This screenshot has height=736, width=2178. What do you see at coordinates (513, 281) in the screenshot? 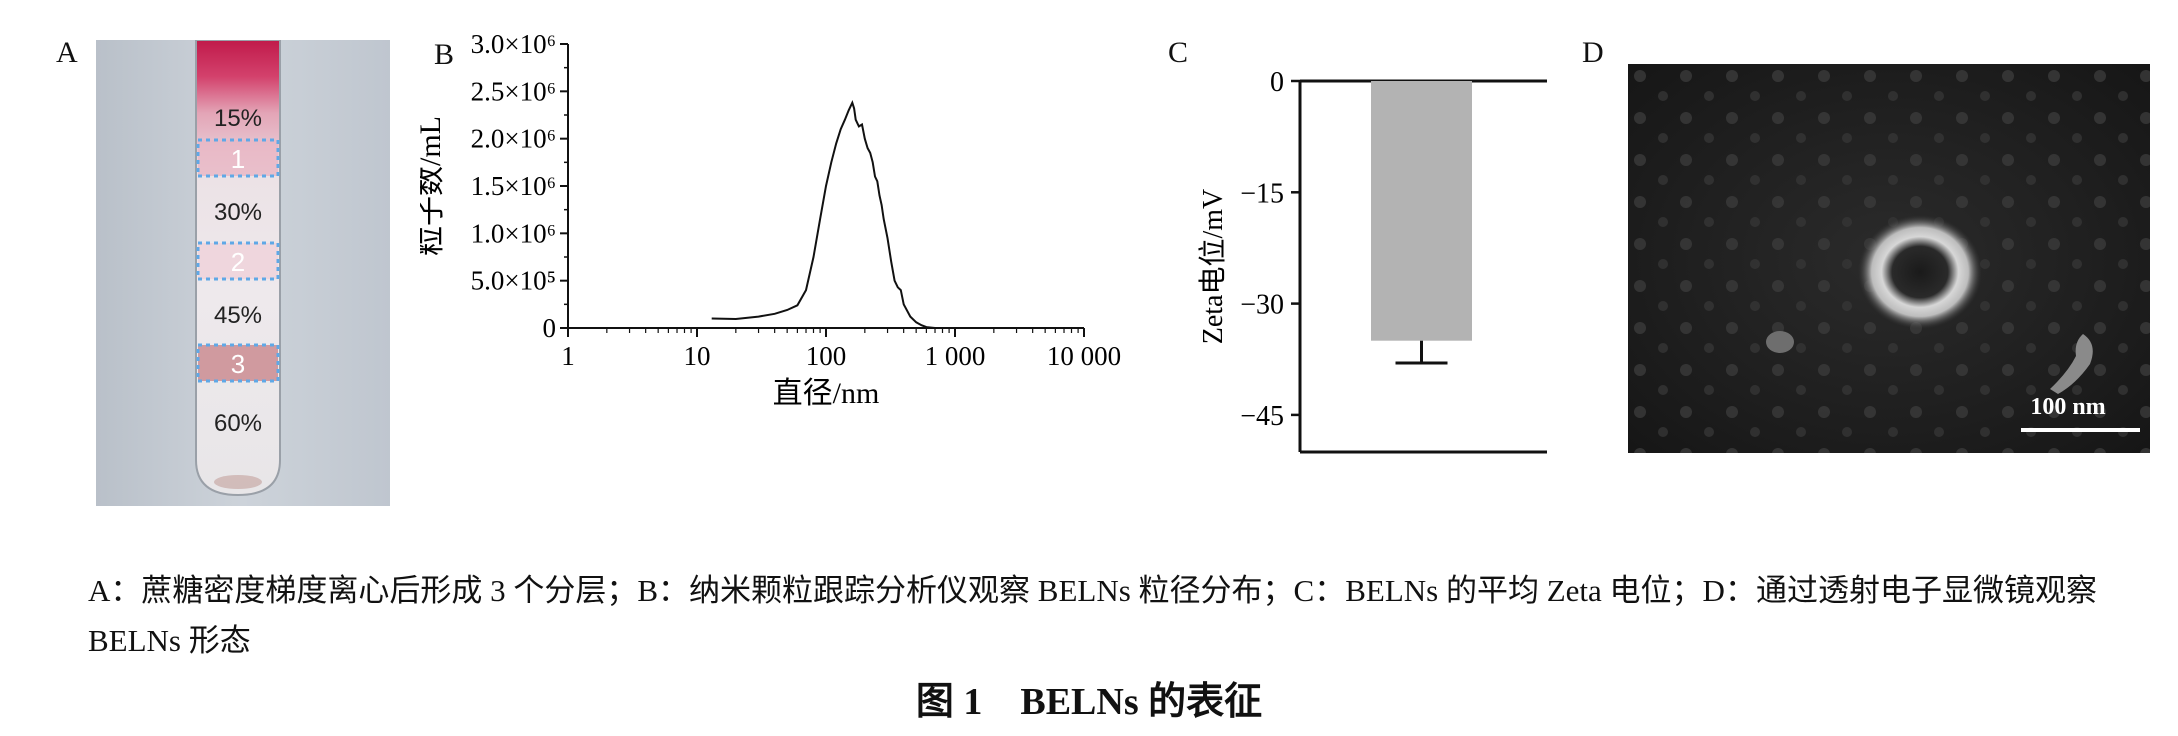
I see `y-tick-label: 5.0×10⁵` at bounding box center [513, 281].